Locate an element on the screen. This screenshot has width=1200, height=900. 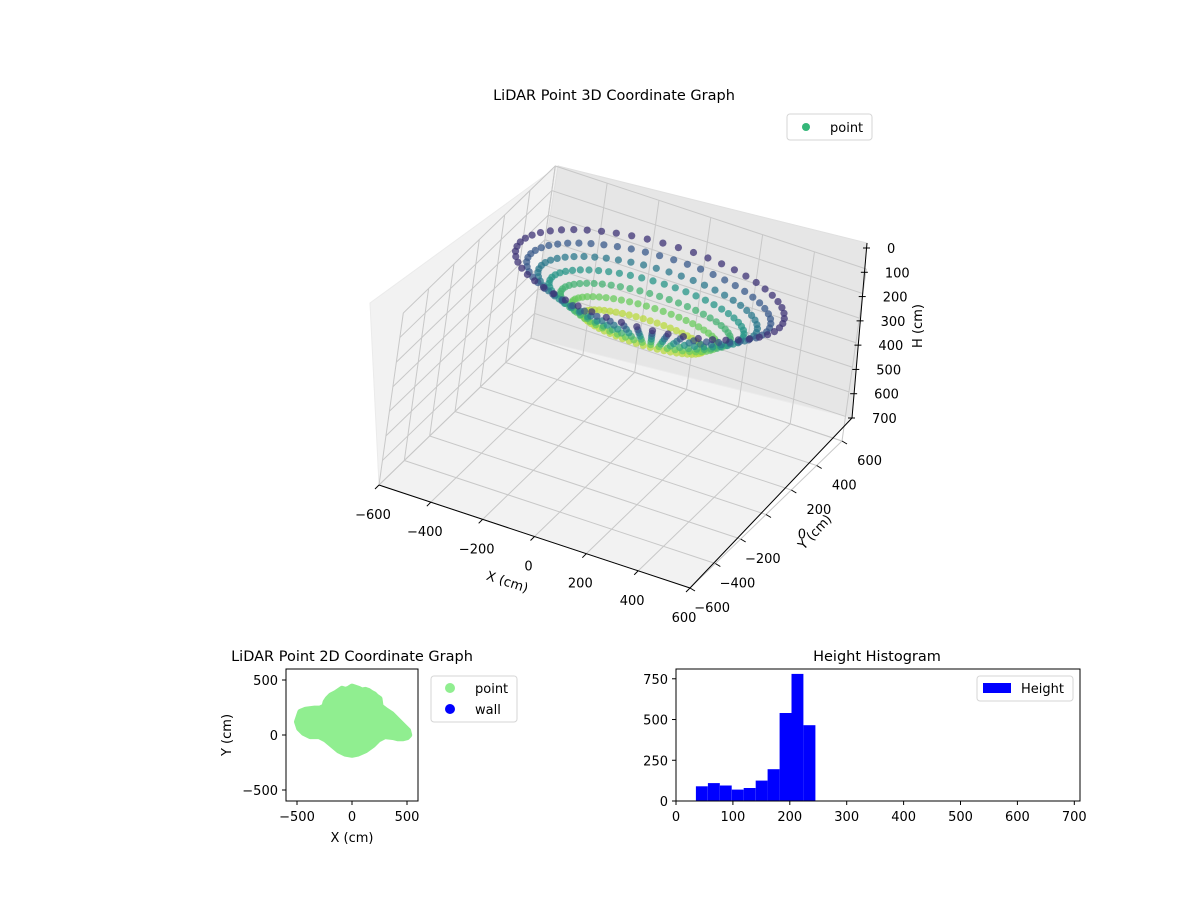
y-tick-label: 600 is located at coordinates (869, 461).